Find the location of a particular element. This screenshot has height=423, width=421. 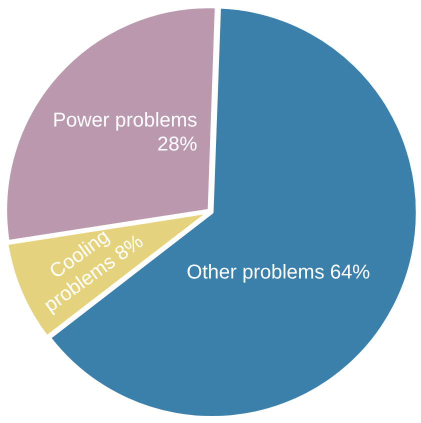

slice-label: Other problems 64% is located at coordinates (278, 273).